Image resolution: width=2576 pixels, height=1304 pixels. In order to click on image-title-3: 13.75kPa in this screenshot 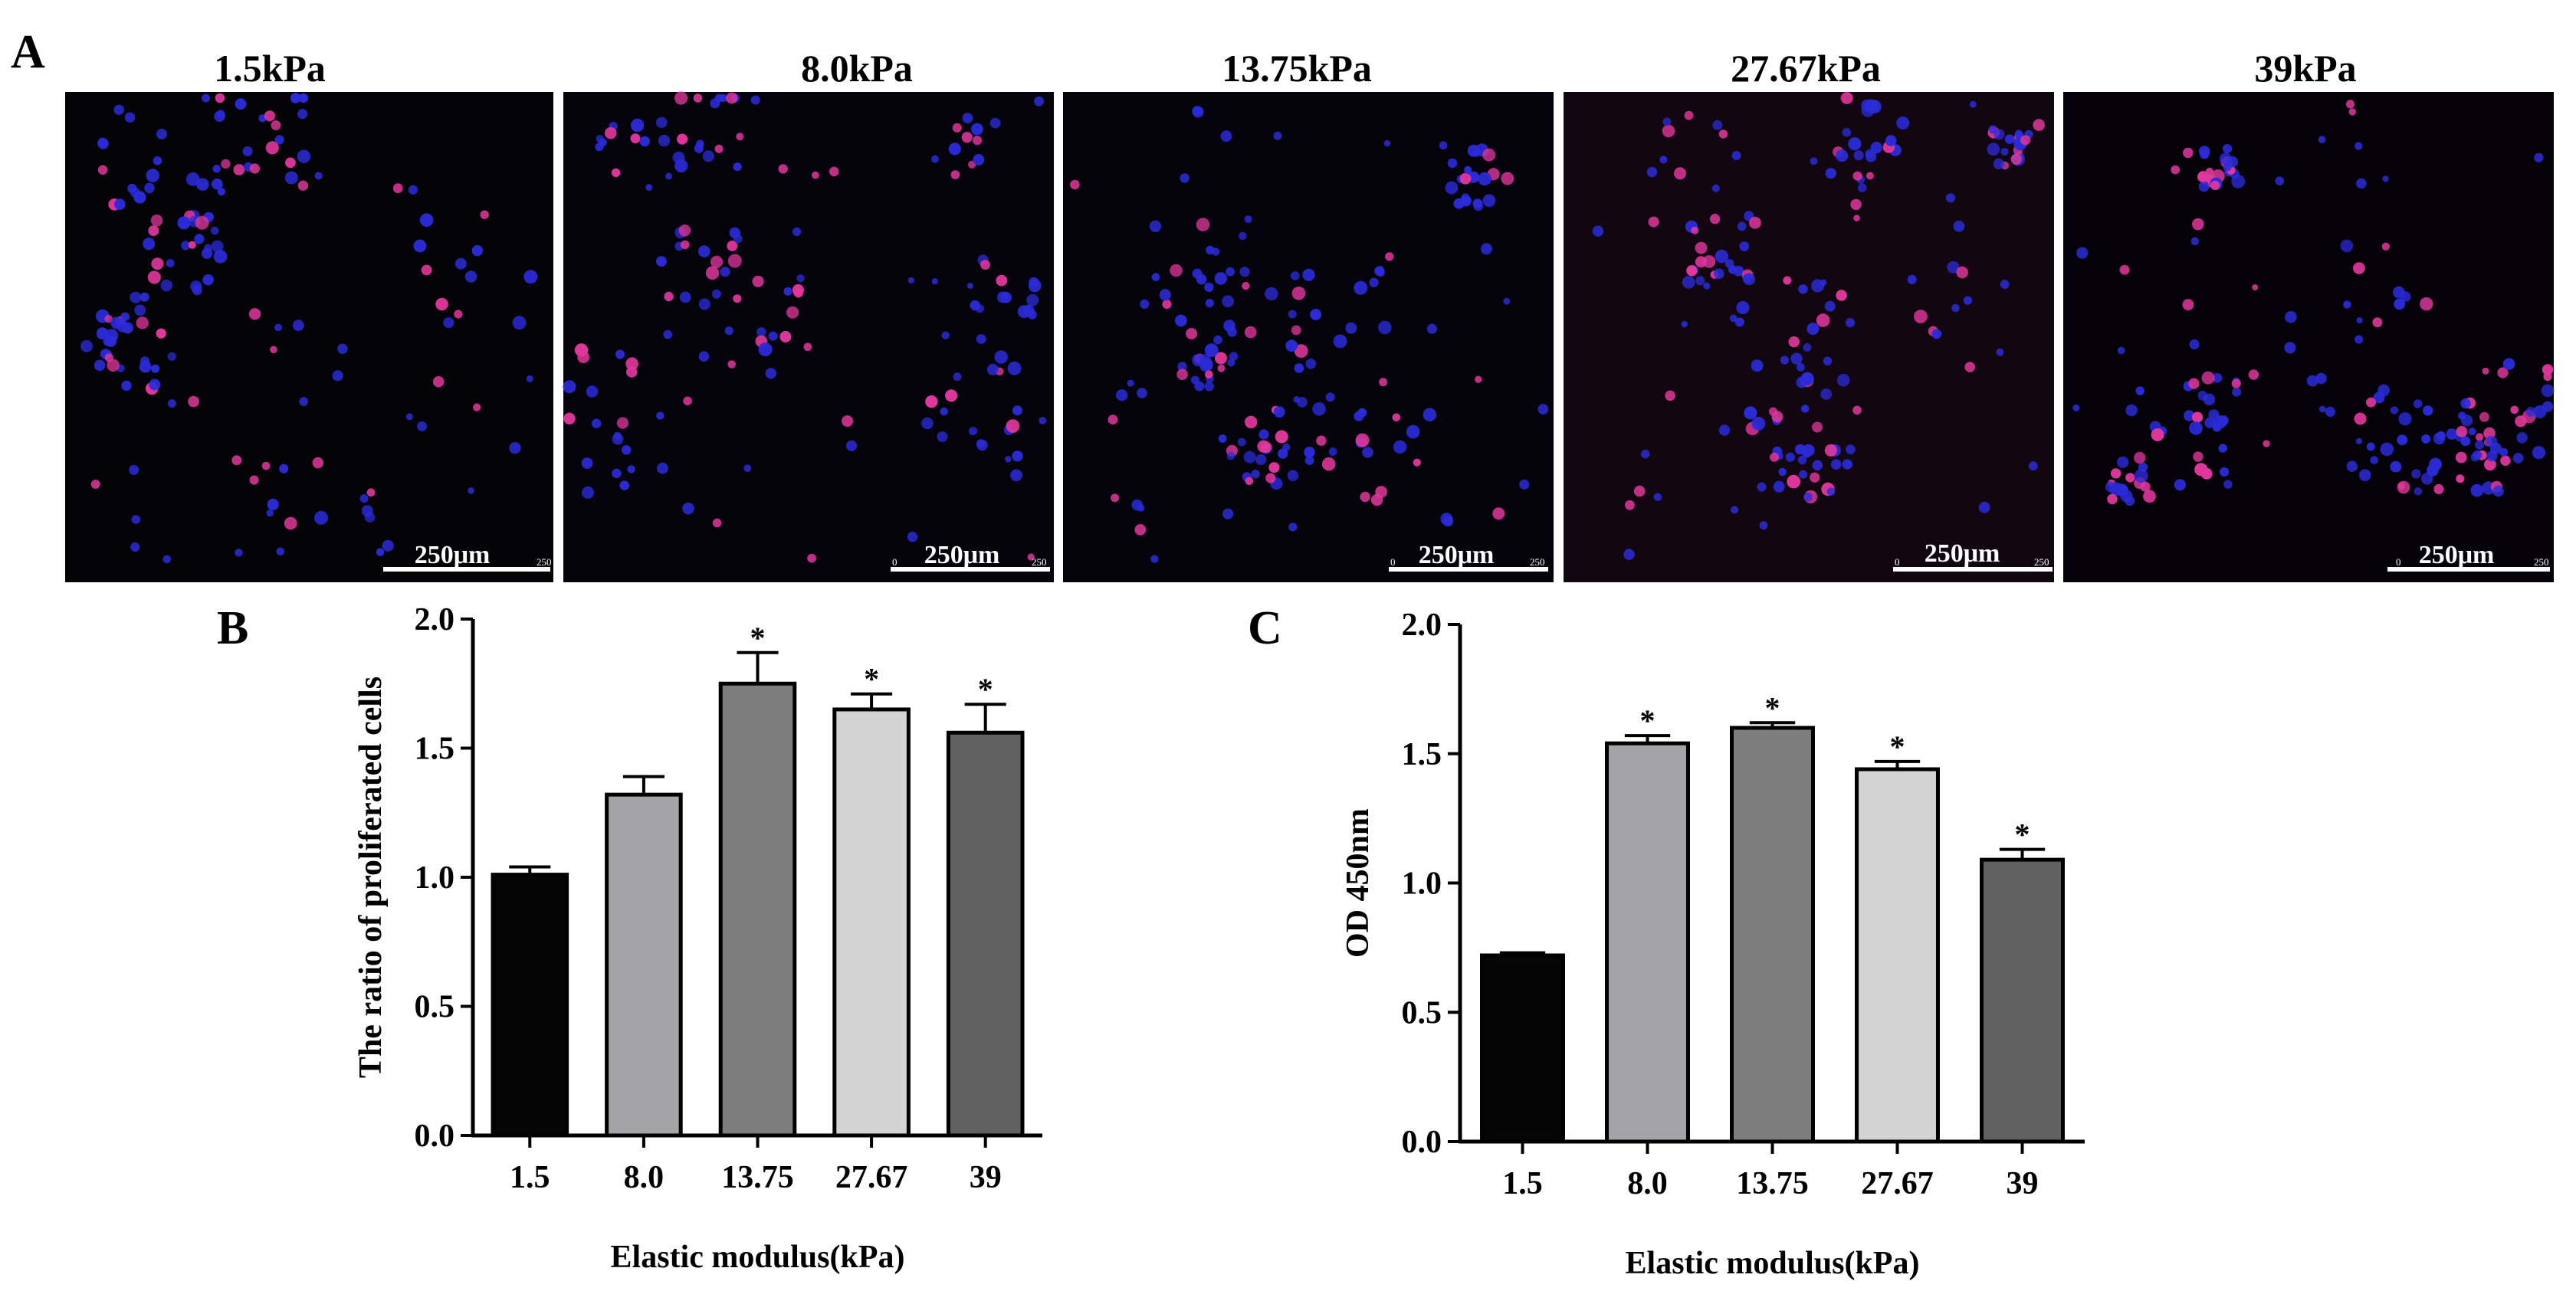, I will do `click(1297, 68)`.